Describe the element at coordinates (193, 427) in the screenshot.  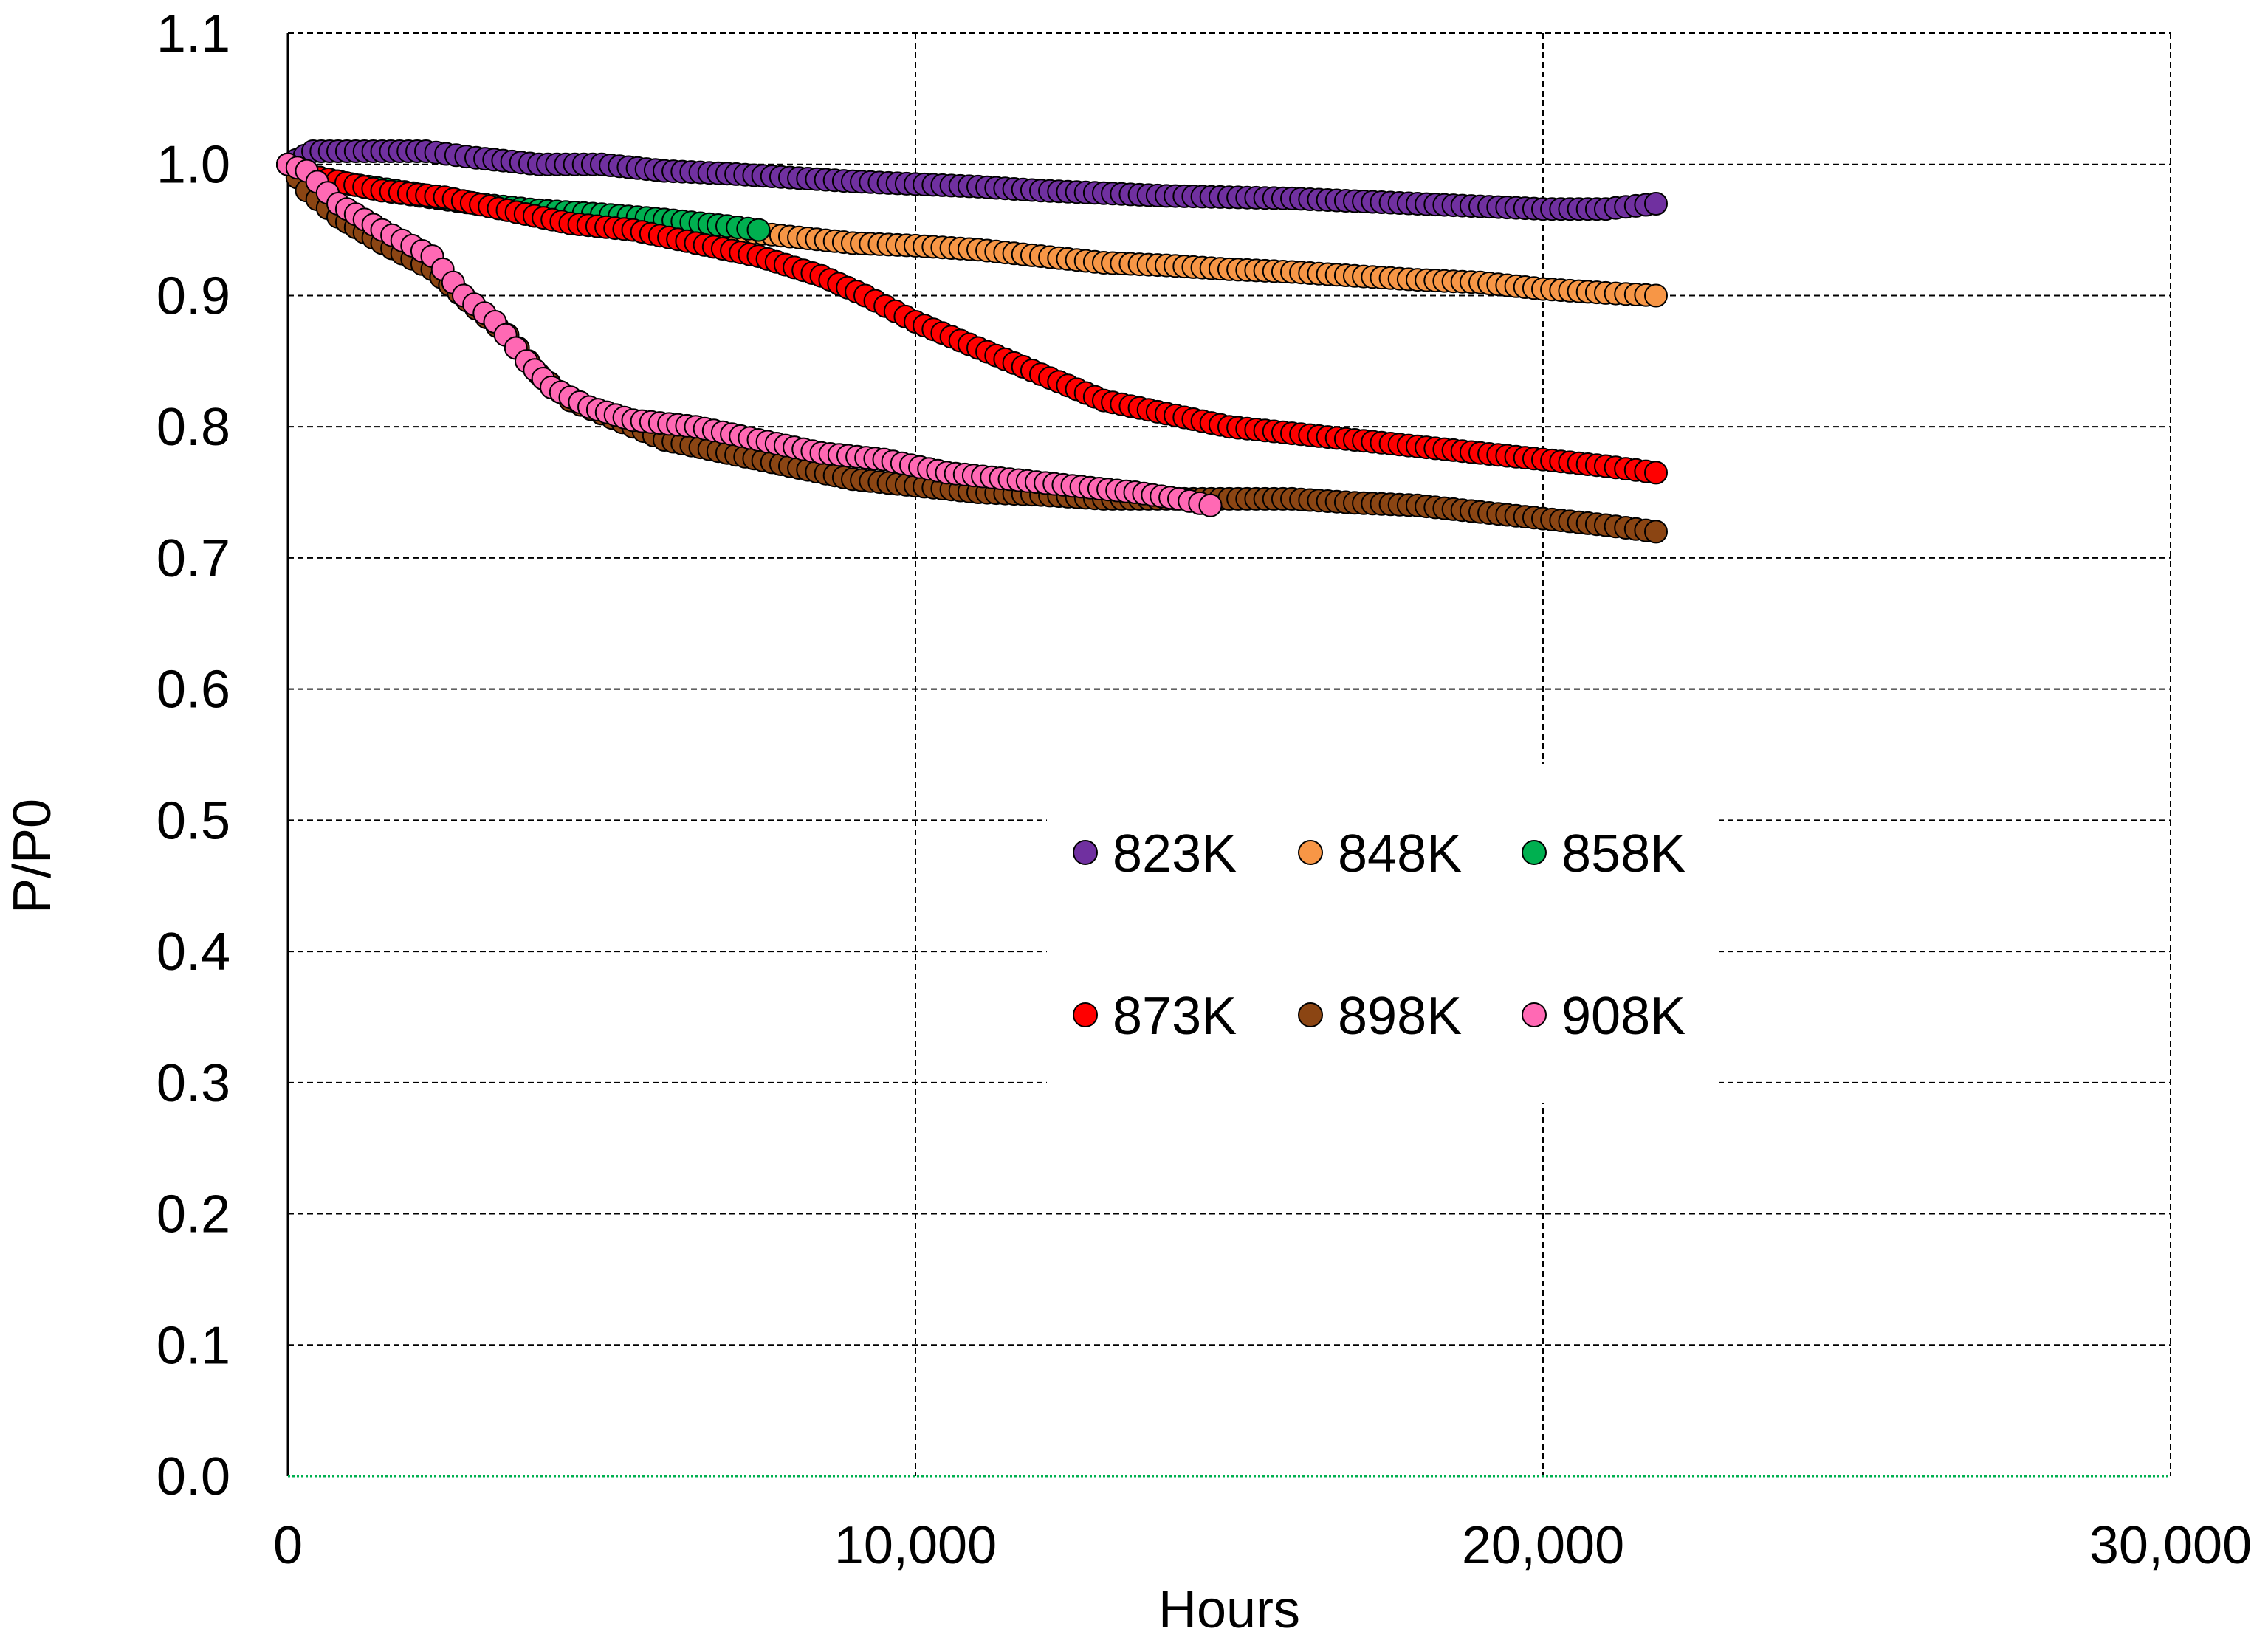
I see `y-tick-label: 0.8` at that location.